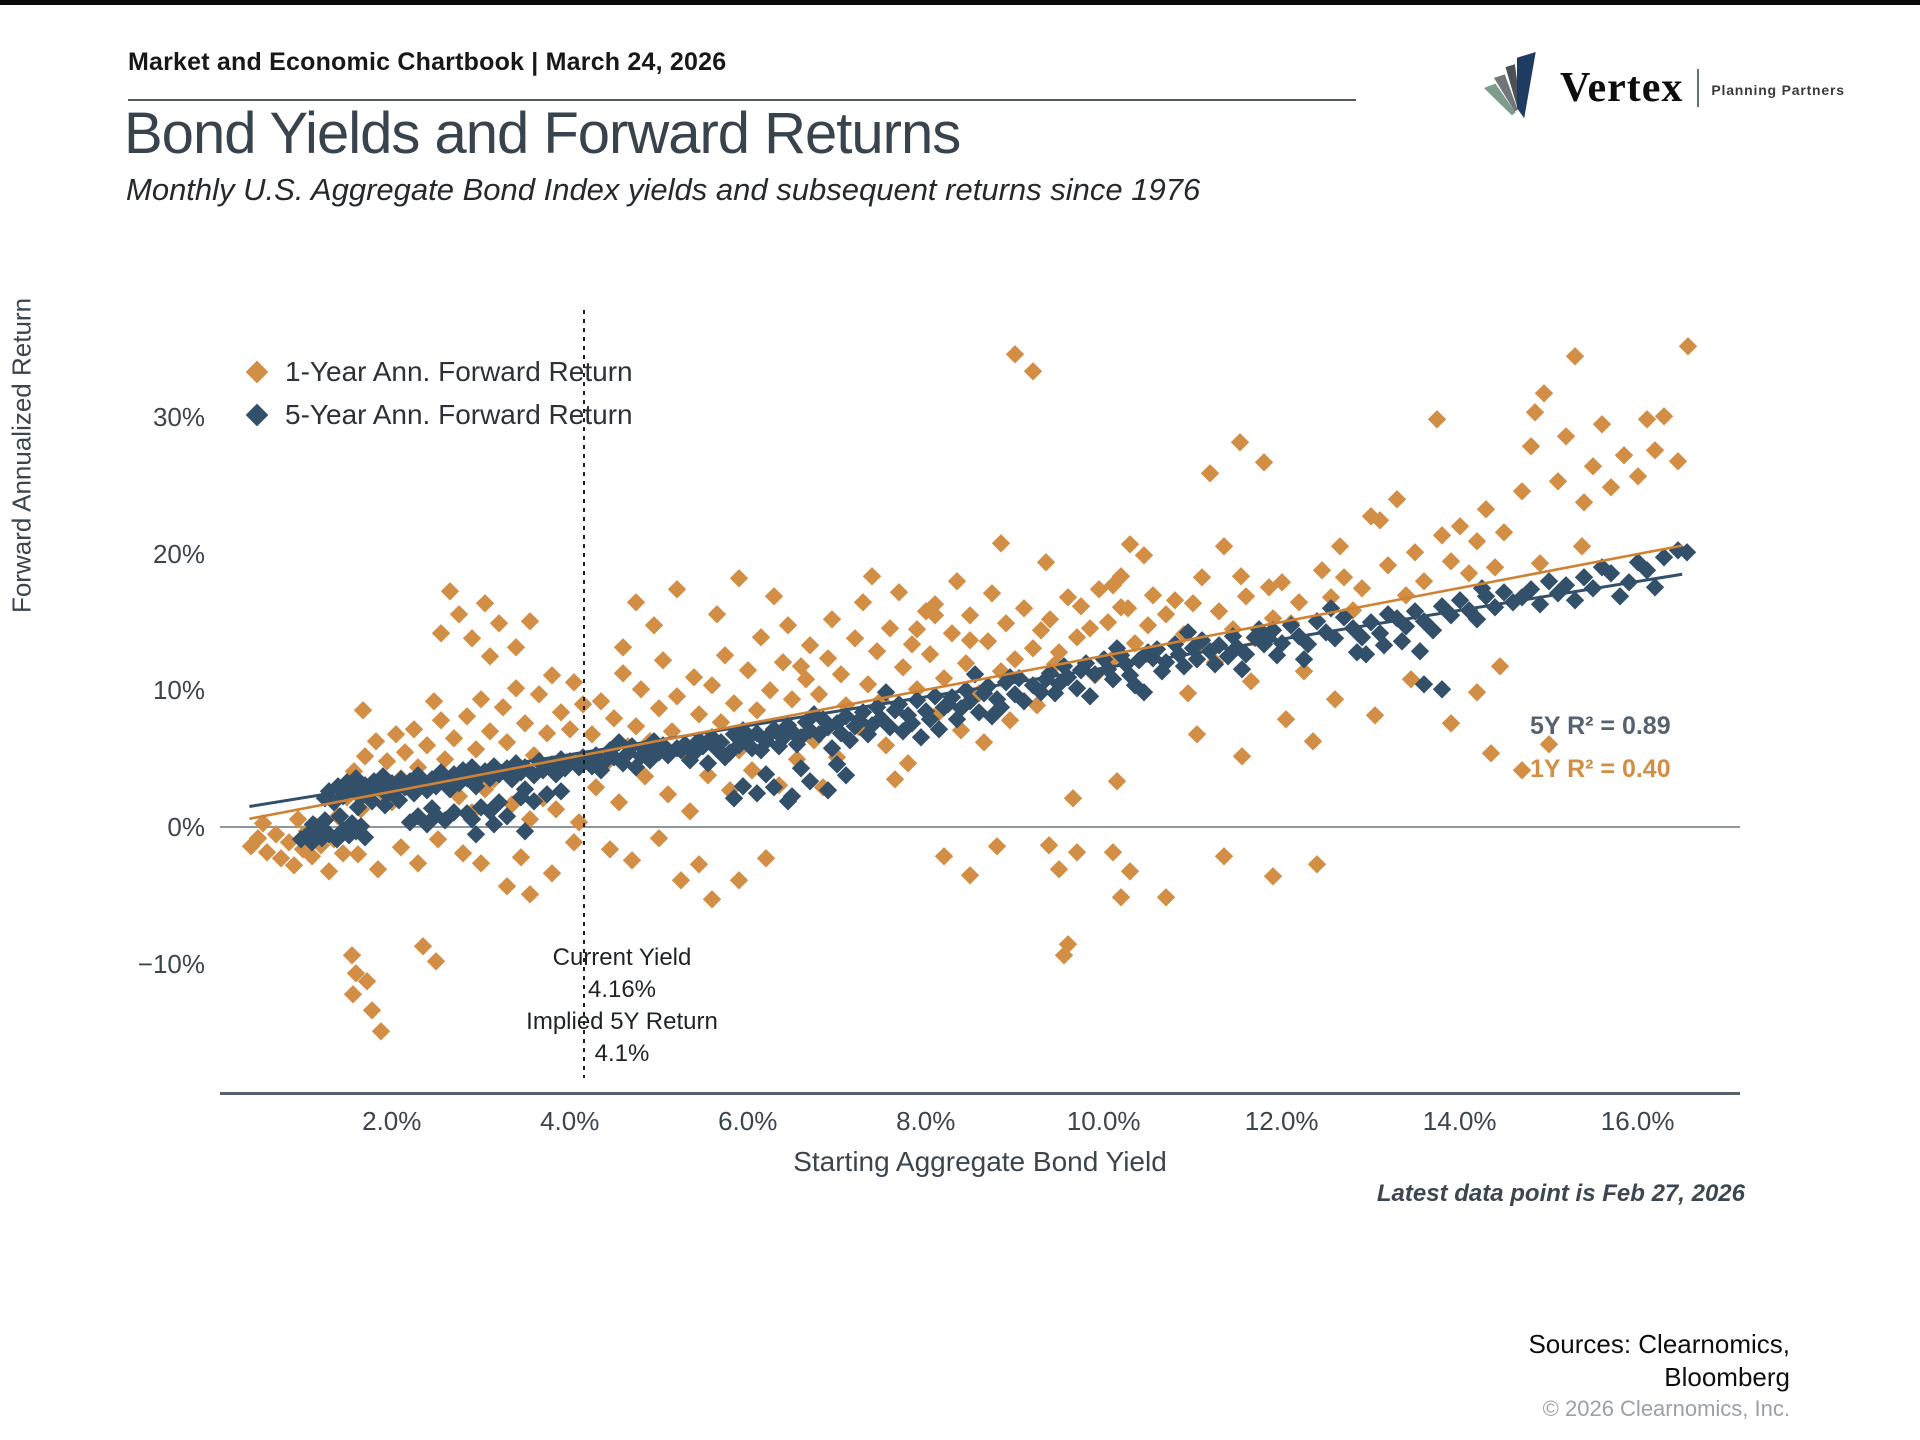 The image size is (1920, 1440). What do you see at coordinates (1281, 1121) in the screenshot?
I see `x-tick-label: 12.0%` at bounding box center [1281, 1121].